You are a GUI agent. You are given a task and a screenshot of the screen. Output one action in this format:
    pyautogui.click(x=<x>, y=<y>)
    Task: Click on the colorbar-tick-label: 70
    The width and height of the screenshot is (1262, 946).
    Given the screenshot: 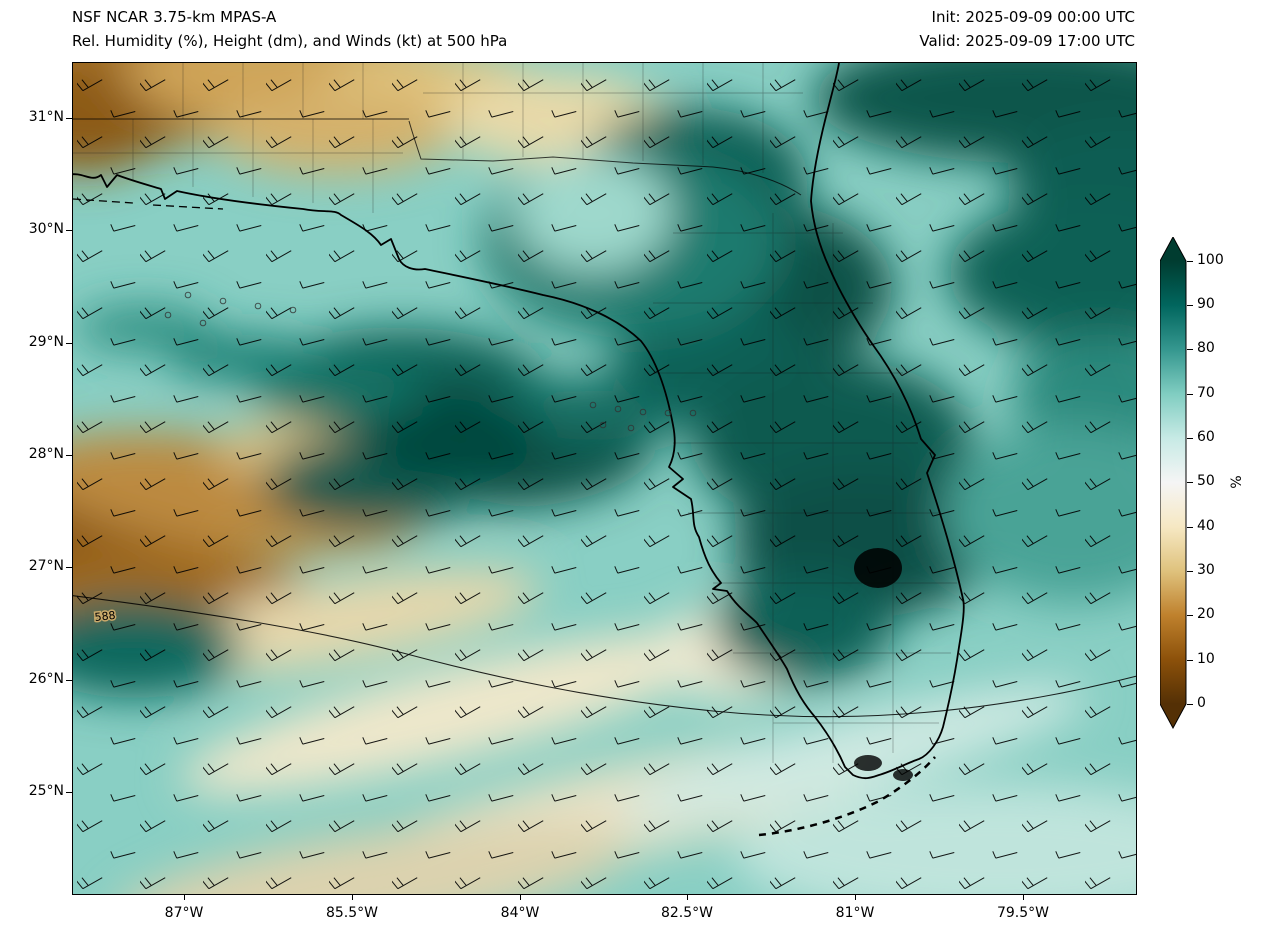 What is the action you would take?
    pyautogui.click(x=1206, y=393)
    